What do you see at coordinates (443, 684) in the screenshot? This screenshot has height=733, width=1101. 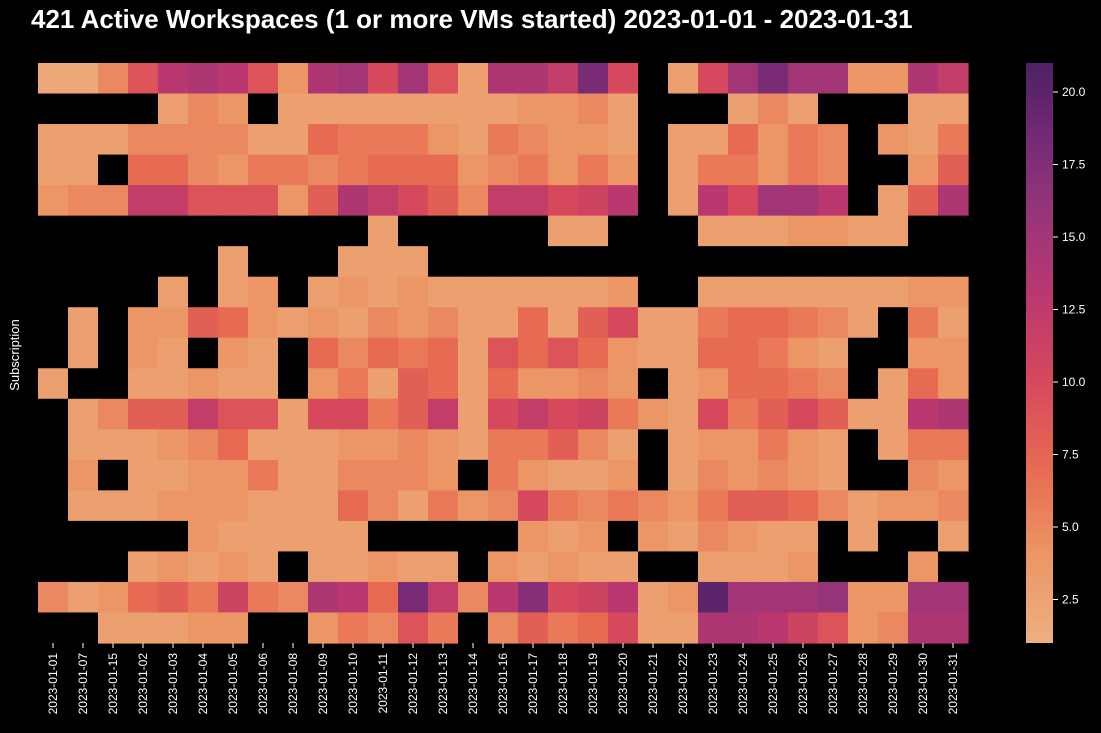 I see `x-tick-label: 2023-01-13` at bounding box center [443, 684].